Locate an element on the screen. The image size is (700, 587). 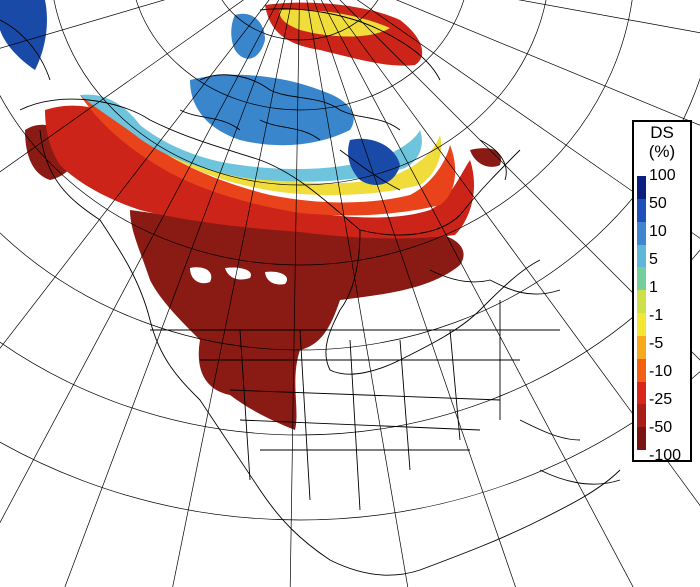
legend-label: 50 is located at coordinates (658, 203).